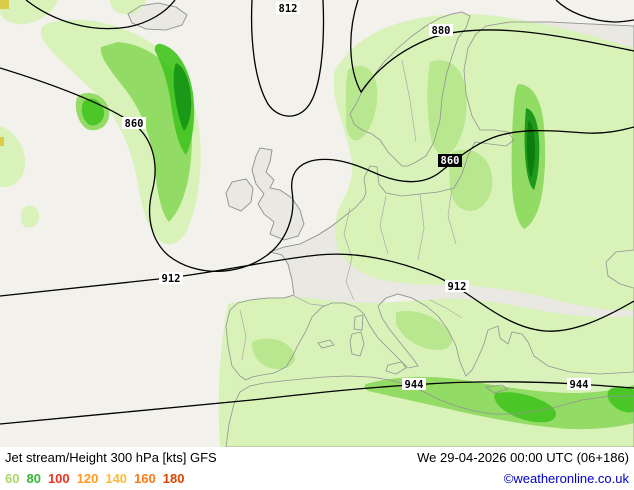 The image size is (634, 490). What do you see at coordinates (33, 478) in the screenshot?
I see `legend-value-80: 80` at bounding box center [33, 478].